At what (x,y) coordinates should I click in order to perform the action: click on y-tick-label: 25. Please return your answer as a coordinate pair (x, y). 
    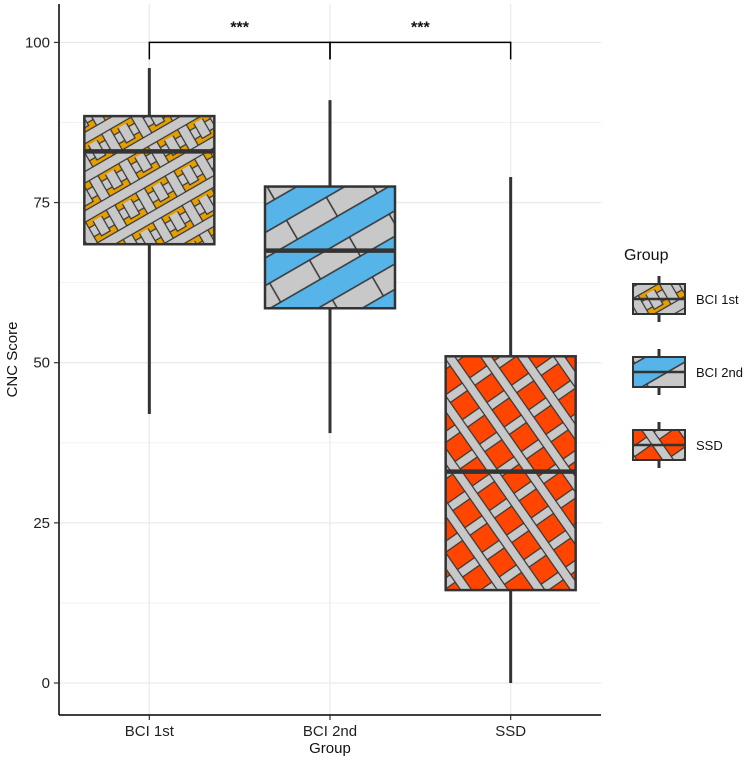
    Looking at the image, I should click on (41, 523).